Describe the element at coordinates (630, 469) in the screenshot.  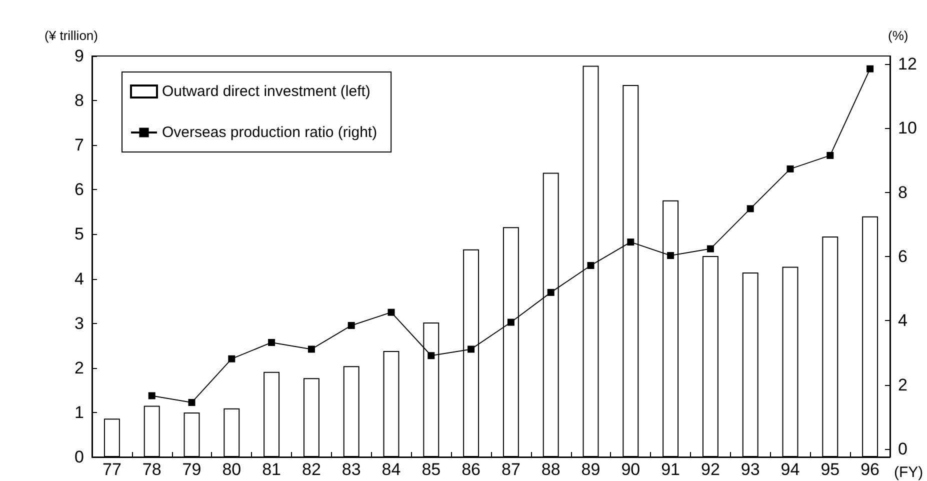
I see `x-tick-label: 90` at that location.